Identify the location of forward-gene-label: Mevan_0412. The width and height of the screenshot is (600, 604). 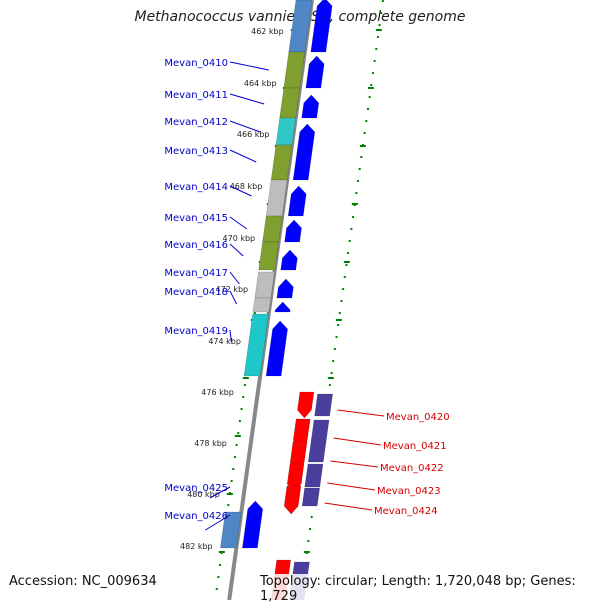
(196, 122).